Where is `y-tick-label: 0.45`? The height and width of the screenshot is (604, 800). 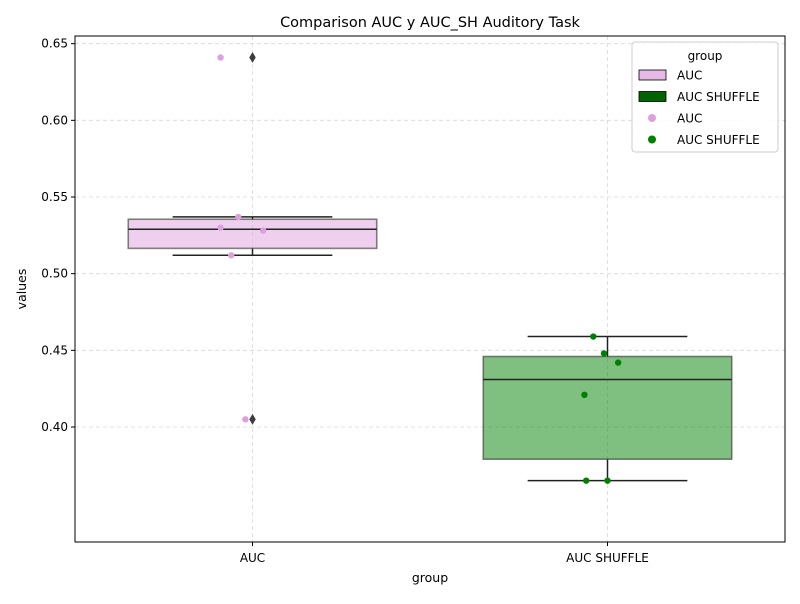 y-tick-label: 0.45 is located at coordinates (54, 350).